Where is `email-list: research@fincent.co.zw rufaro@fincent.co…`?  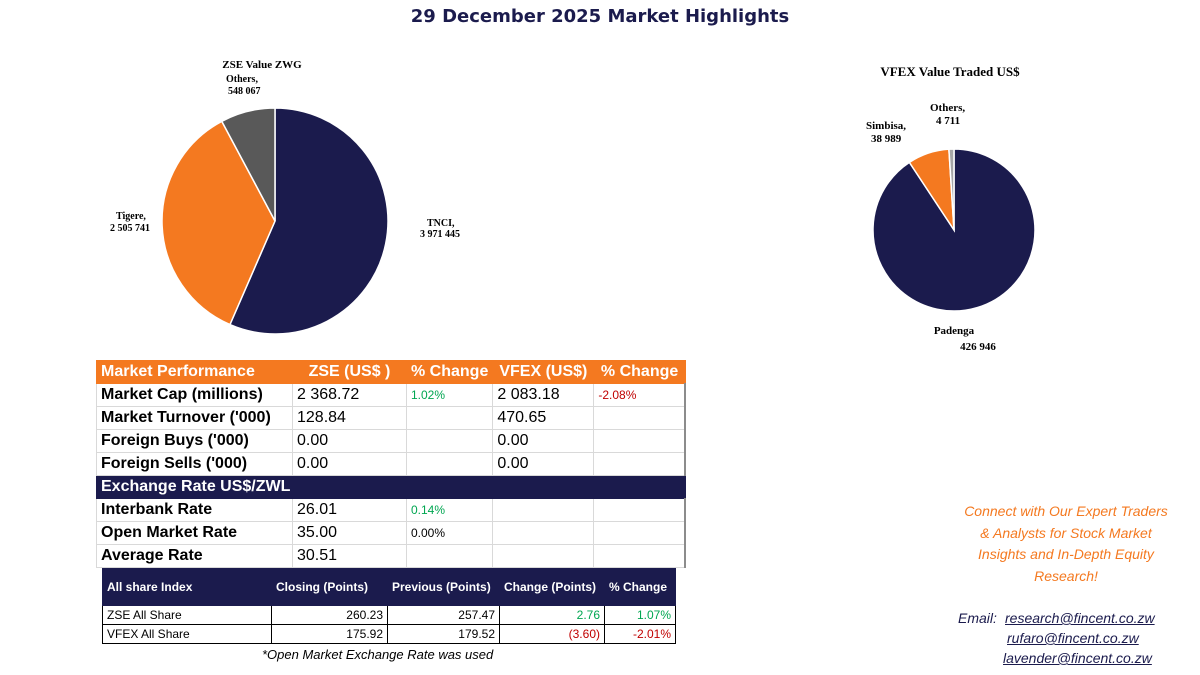
email-list: research@fincent.co.zw rufaro@fincent.co… is located at coordinates (1079, 638).